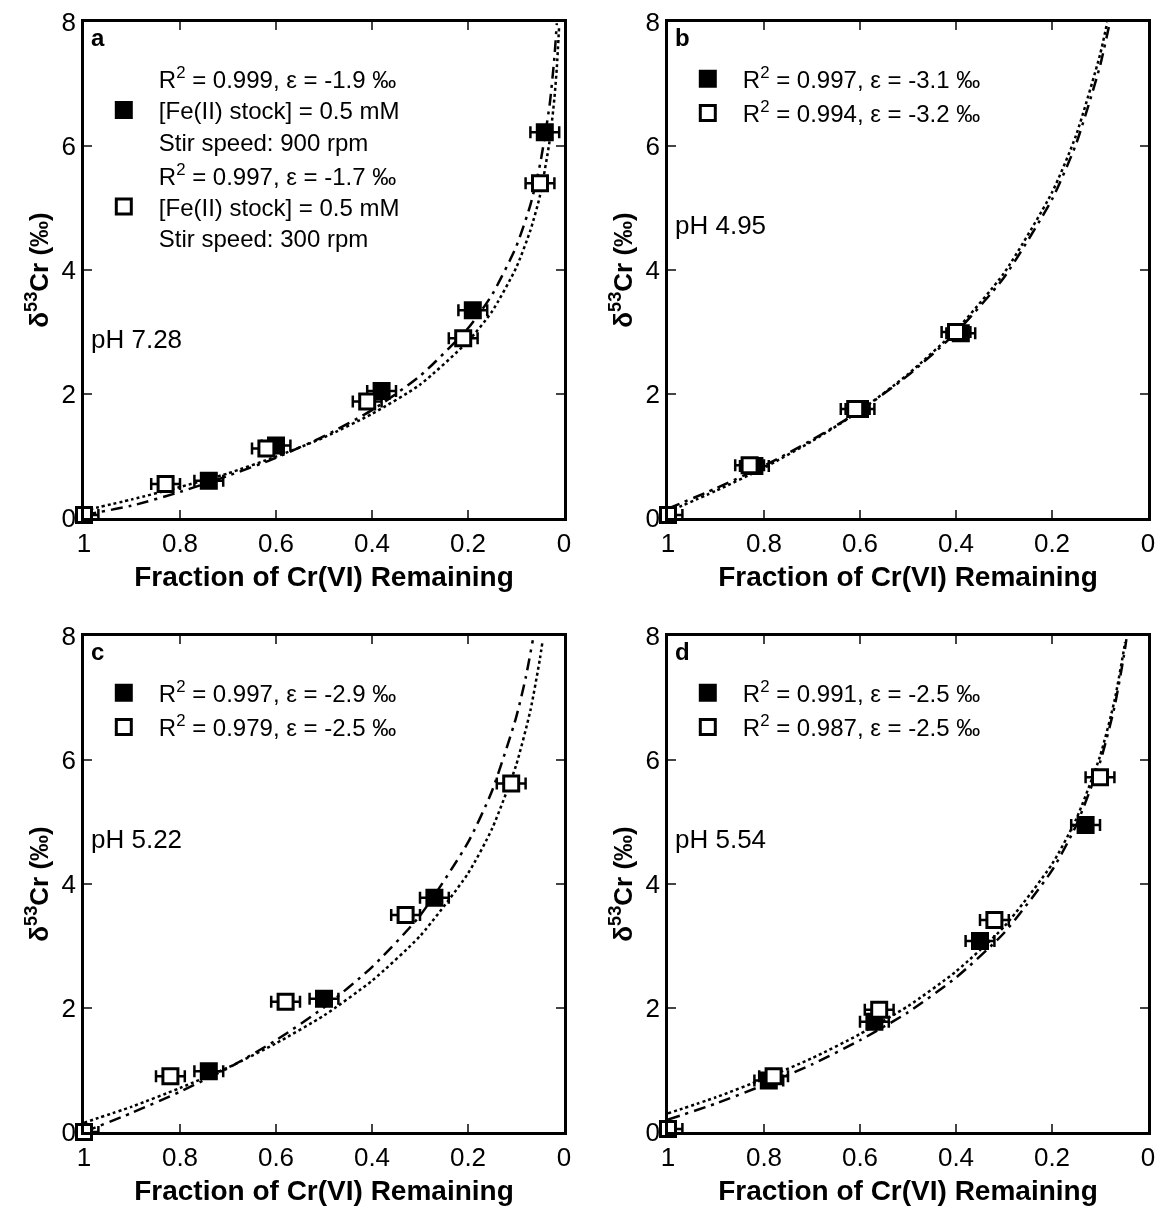 Image resolution: width=1169 pixels, height=1229 pixels. Describe the element at coordinates (279, 206) in the screenshot. I see `legend-label: R$^{2}$ = 0.997, ε = -1.7 ‰ [Fe(II) stock] = 0.5 mM Stir speed: 300 rpm` at that location.